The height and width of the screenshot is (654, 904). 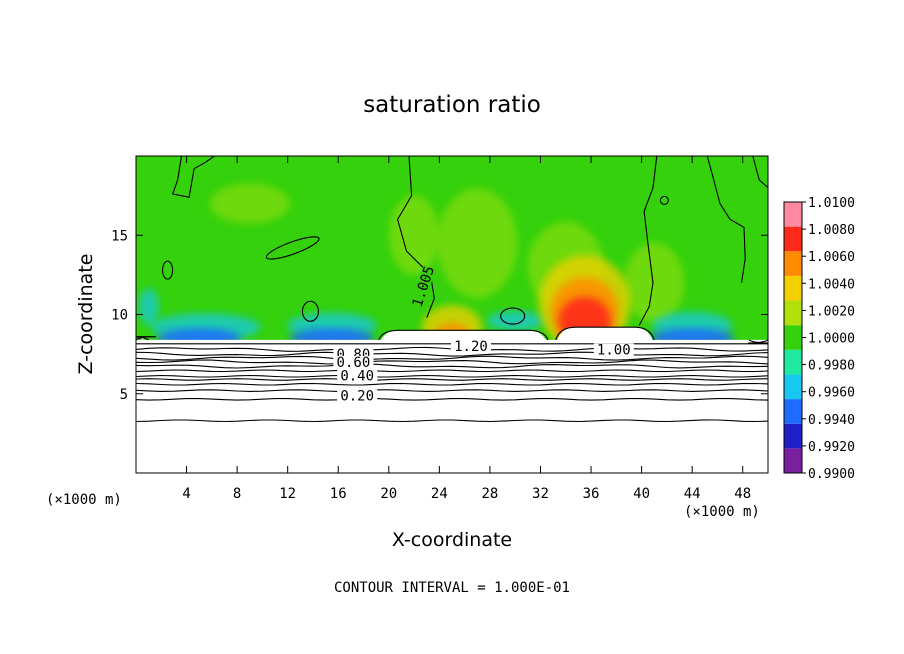 What do you see at coordinates (439, 494) in the screenshot?
I see `x-tick-label: 24` at bounding box center [439, 494].